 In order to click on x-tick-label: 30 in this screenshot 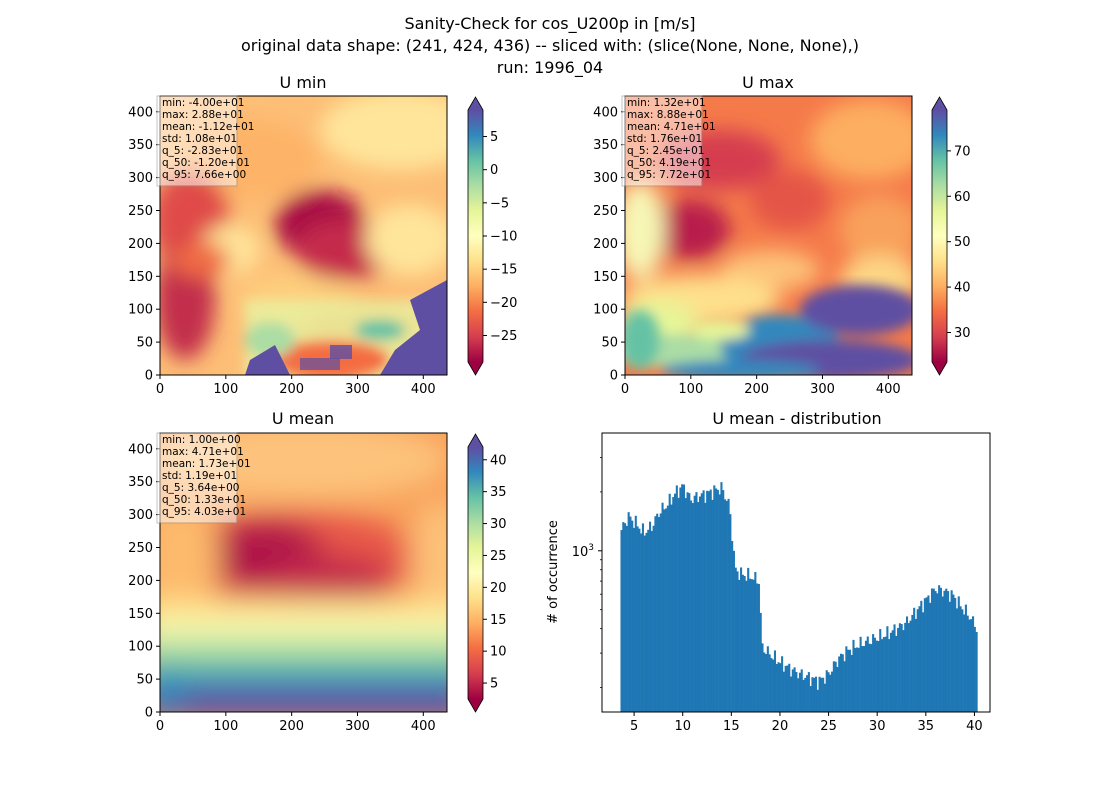, I will do `click(877, 726)`.